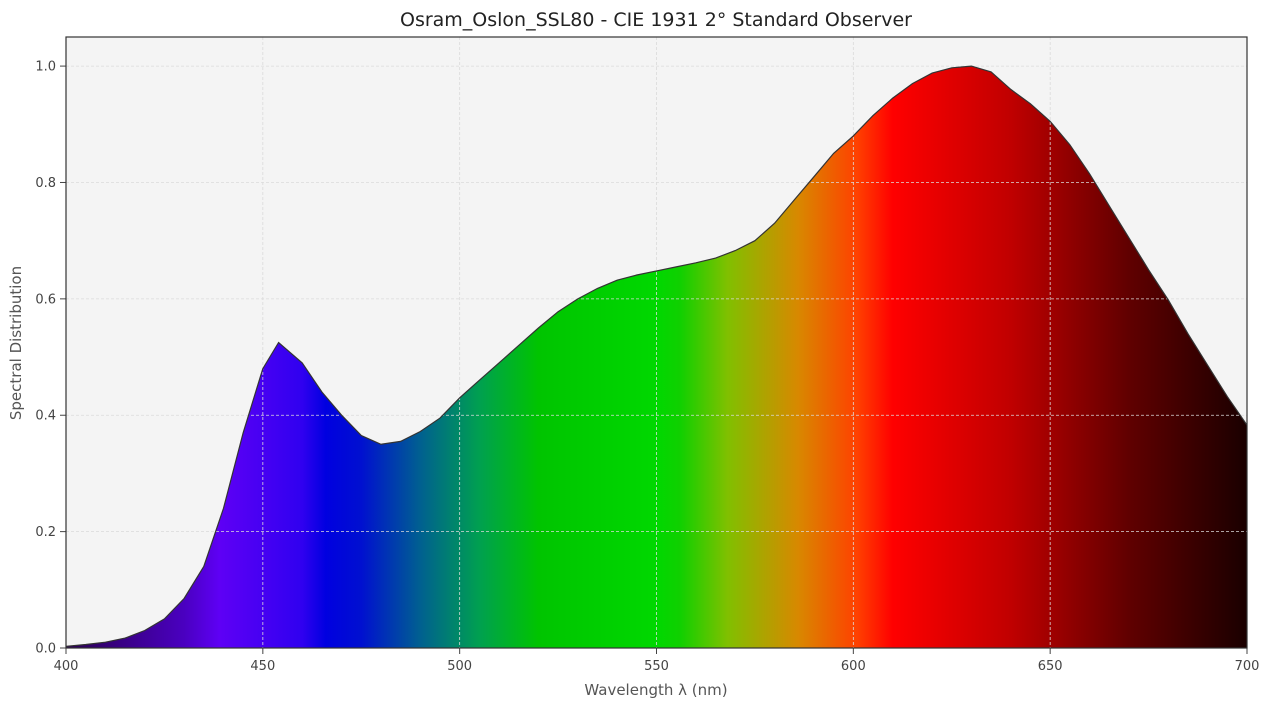 This screenshot has width=1270, height=710. Describe the element at coordinates (45, 183) in the screenshot. I see `y-tick-label: 0.8` at that location.